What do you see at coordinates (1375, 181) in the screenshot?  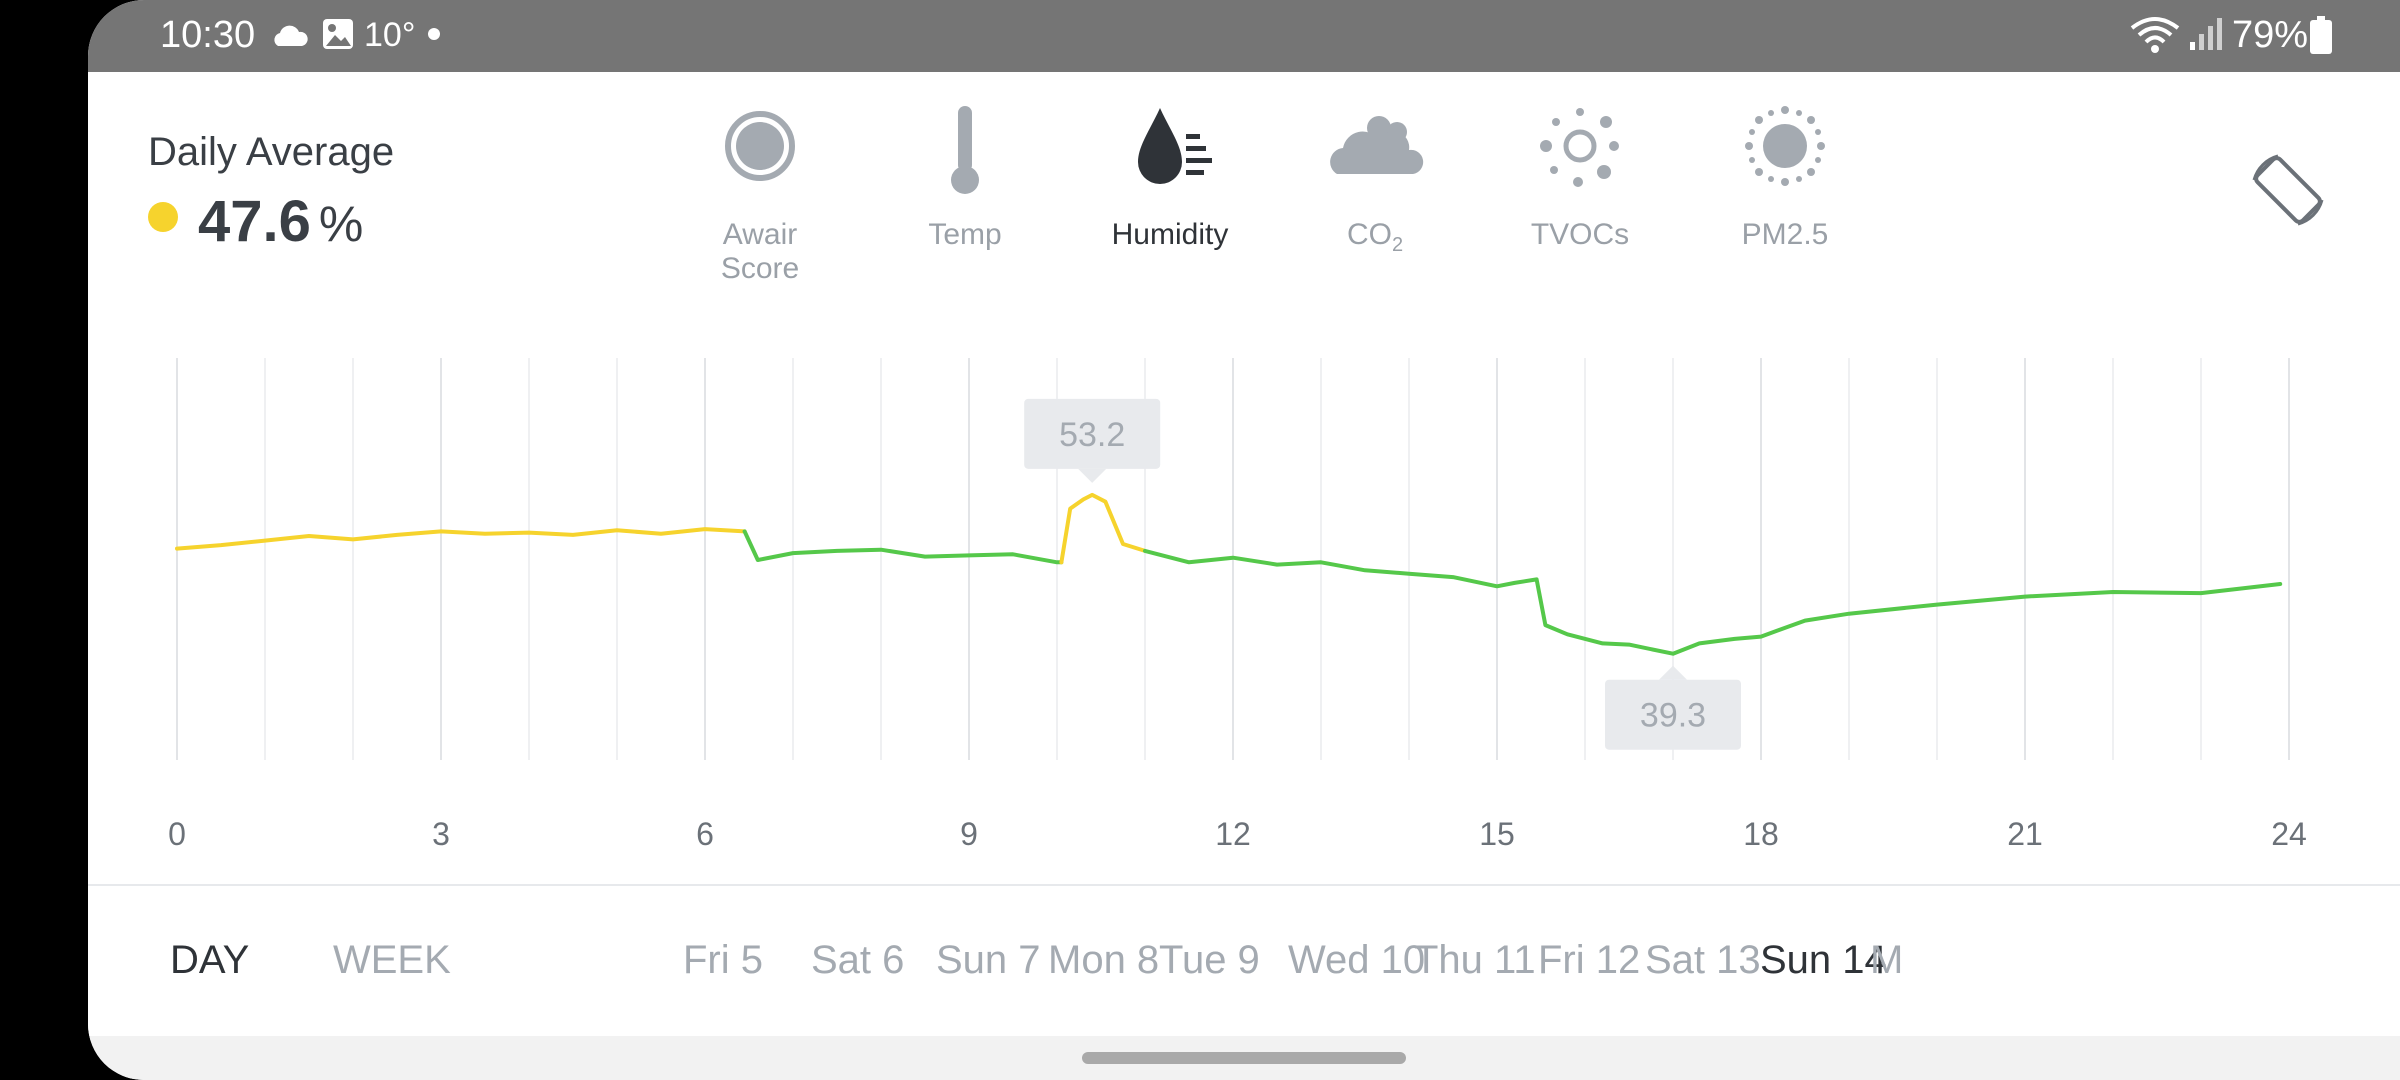 I see `tab-co2: CO2` at bounding box center [1375, 181].